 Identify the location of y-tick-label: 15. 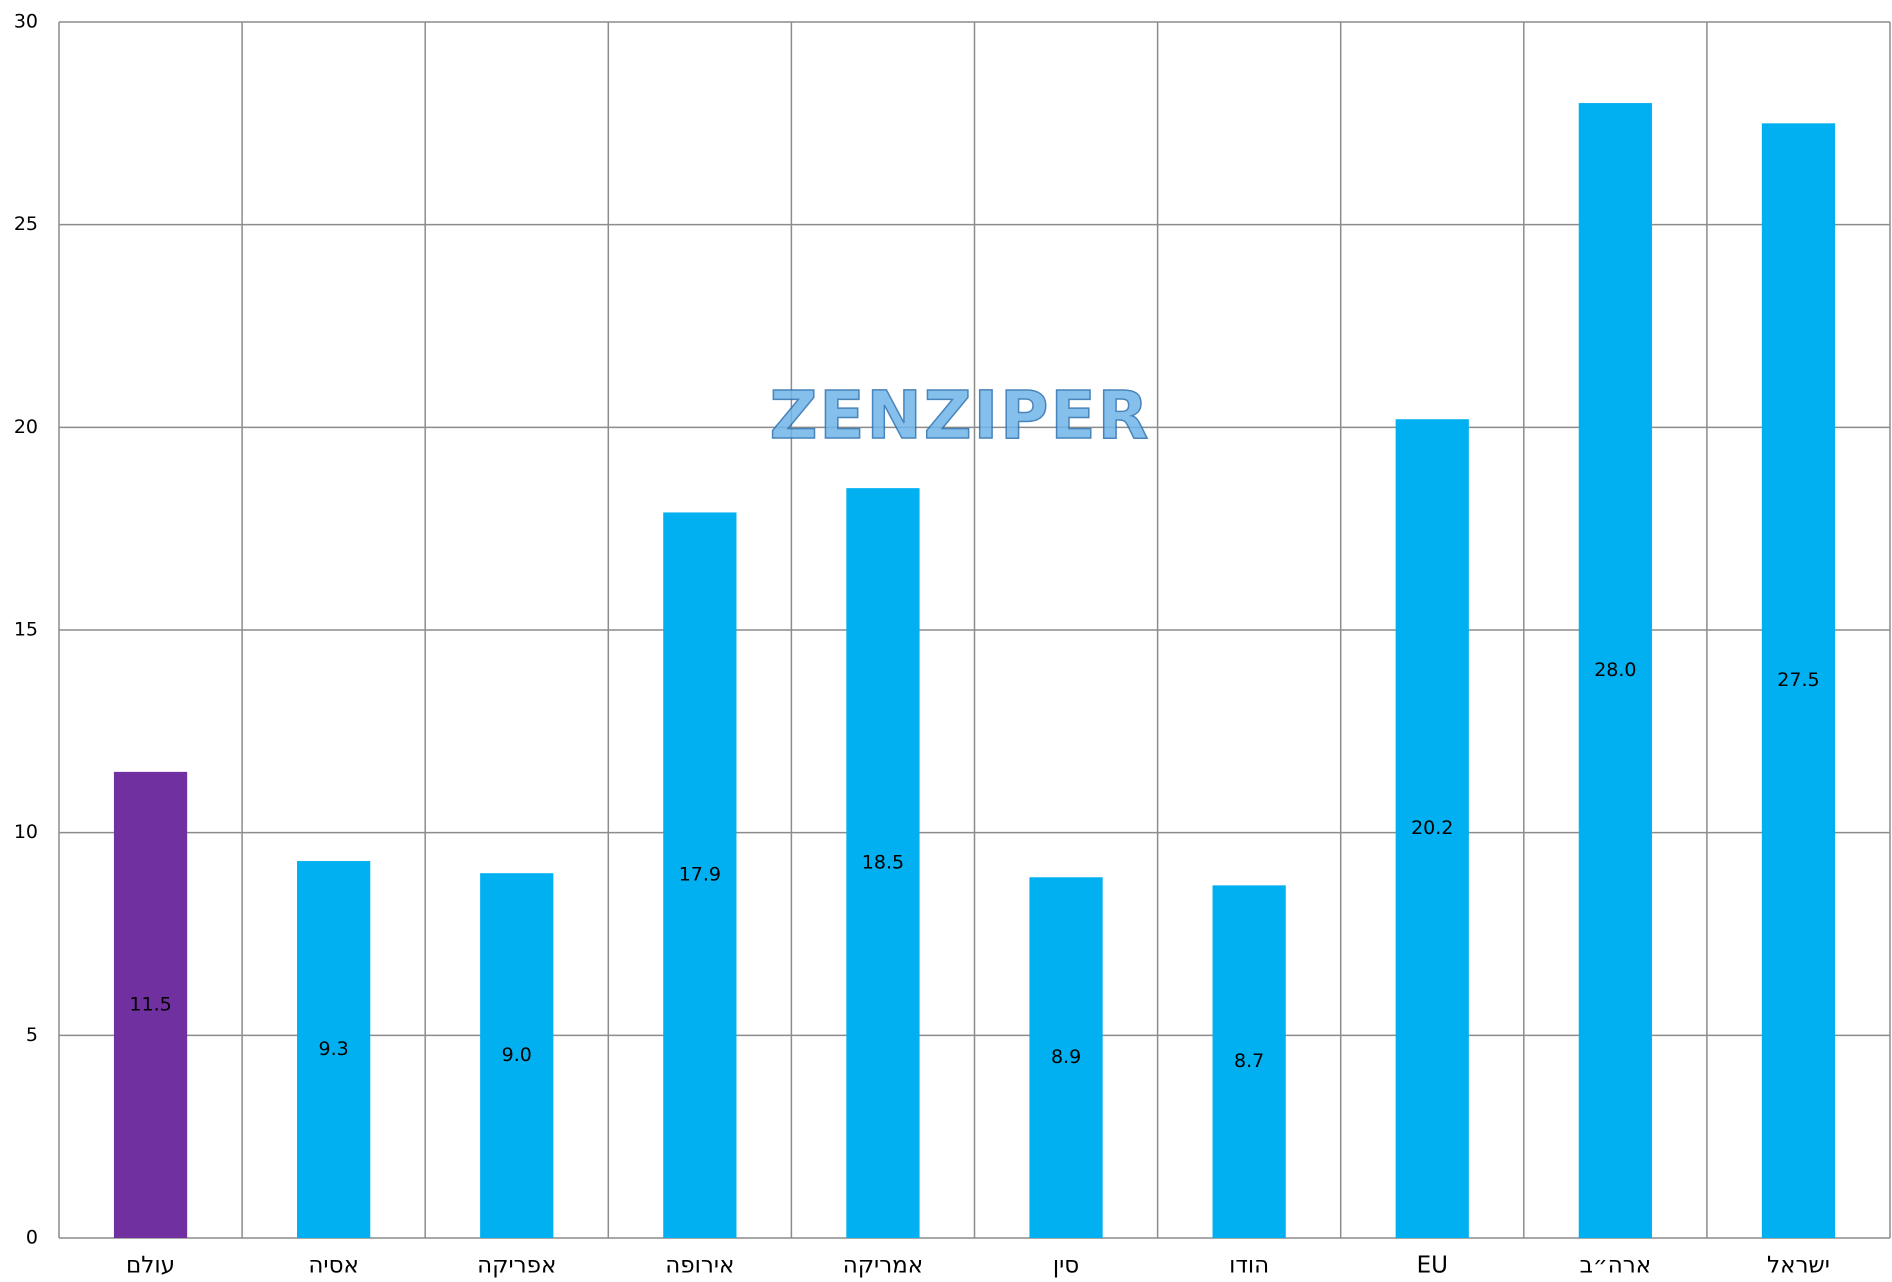
(26, 630).